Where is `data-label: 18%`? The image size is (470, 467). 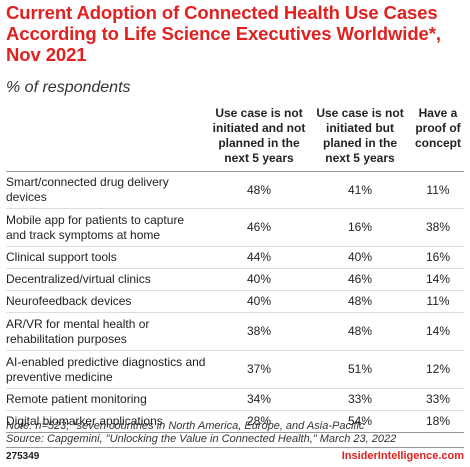 data-label: 18% is located at coordinates (438, 421).